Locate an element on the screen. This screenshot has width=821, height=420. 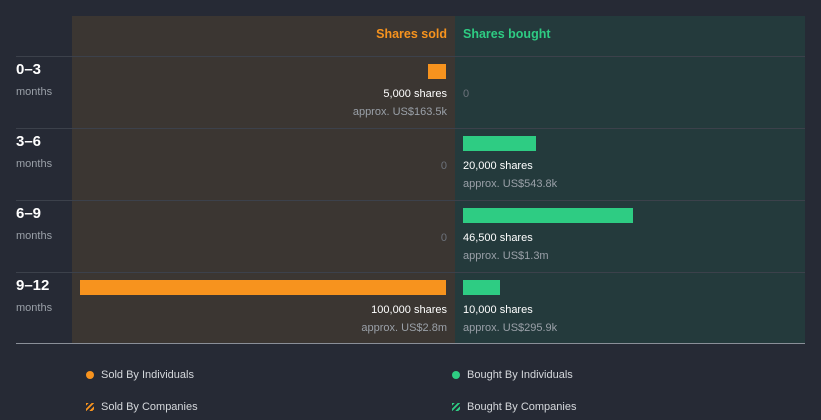
bought-zero-value: 0 is located at coordinates (466, 94).